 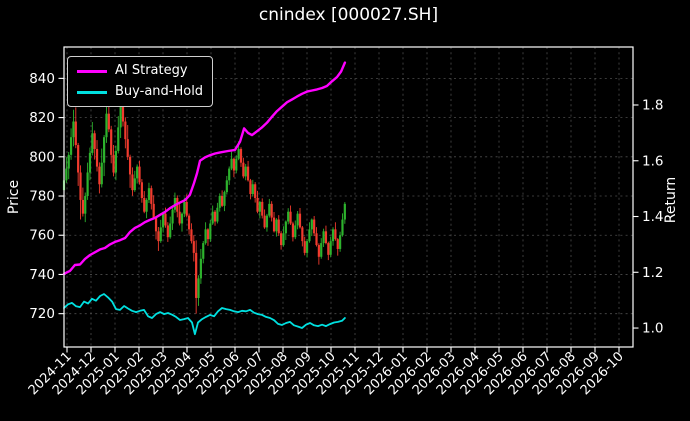 What do you see at coordinates (652, 217) in the screenshot?
I see `right-tick-label: 1.4` at bounding box center [652, 217].